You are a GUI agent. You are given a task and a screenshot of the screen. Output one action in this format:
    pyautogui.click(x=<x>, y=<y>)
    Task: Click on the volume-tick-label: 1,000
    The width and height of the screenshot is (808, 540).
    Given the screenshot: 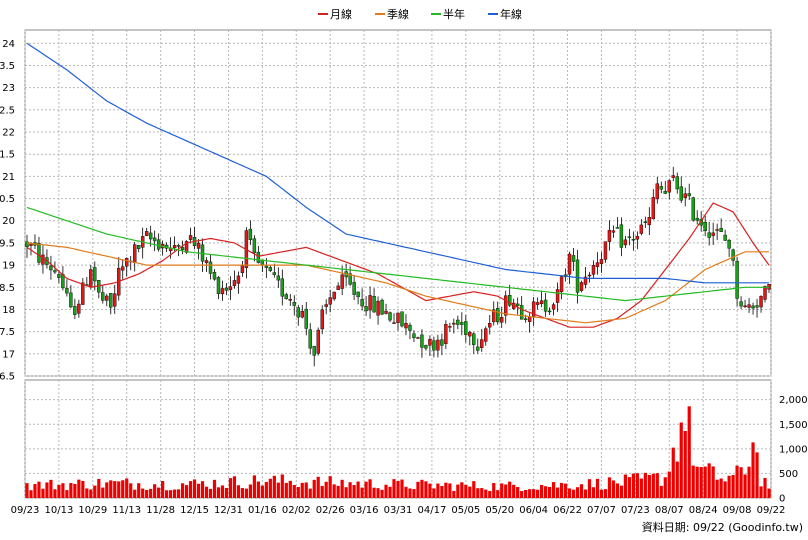 What is the action you would take?
    pyautogui.click(x=793, y=449)
    